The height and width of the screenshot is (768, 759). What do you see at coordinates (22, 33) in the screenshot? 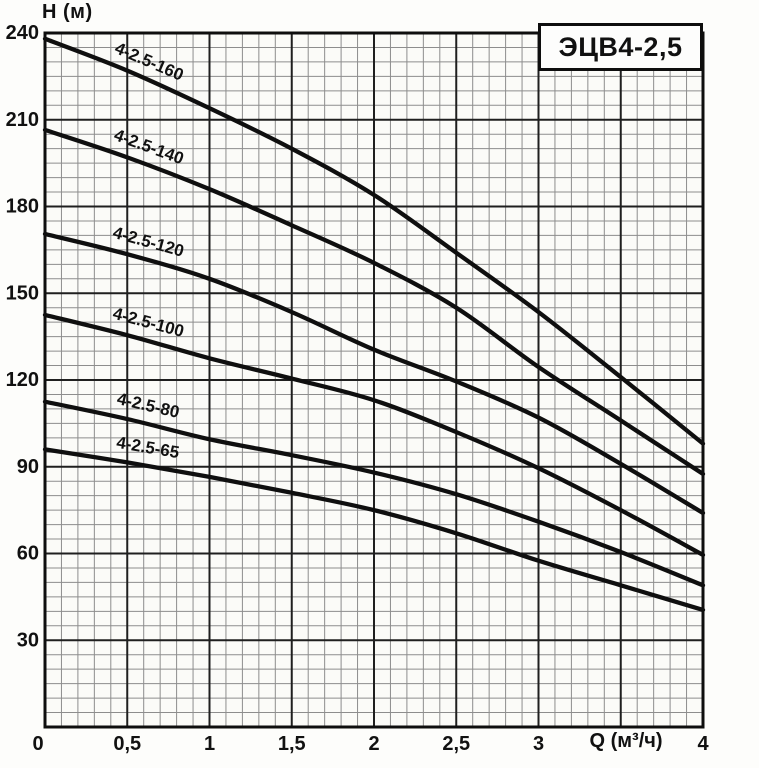
I see `y-tick-label: 240` at bounding box center [22, 33].